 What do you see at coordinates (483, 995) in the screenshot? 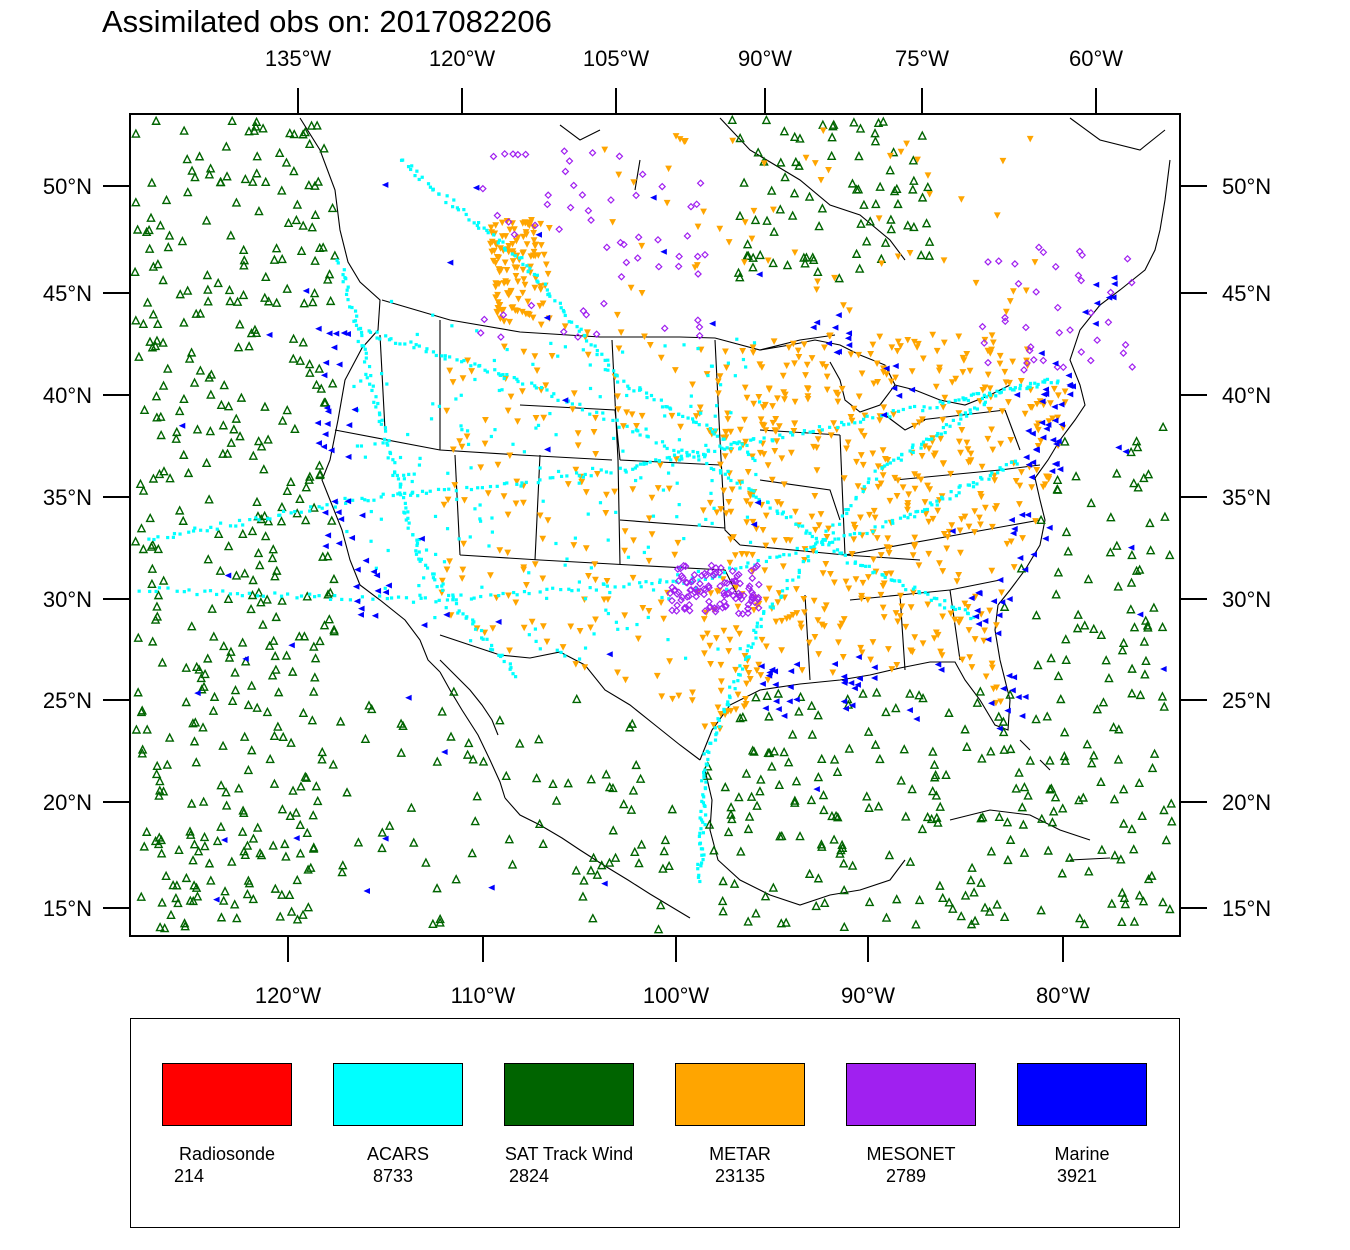
I see `bottom-longitude-label: 110°W` at bounding box center [483, 995].